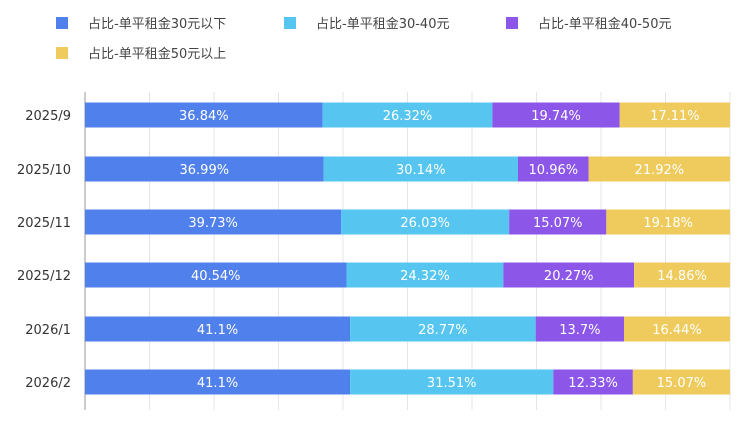  What do you see at coordinates (48, 116) in the screenshot?
I see `category-label: 2025/9` at bounding box center [48, 116].